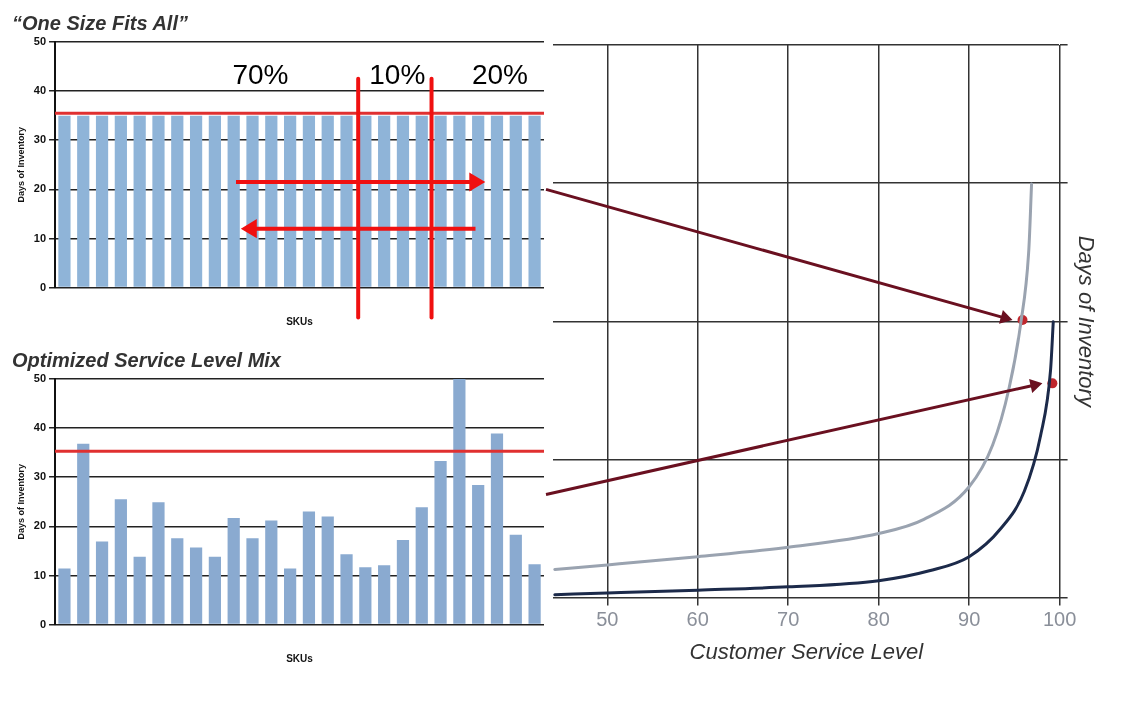 This screenshot has height=722, width=1122. What do you see at coordinates (788, 619) in the screenshot?
I see `x-tick-label: 70` at bounding box center [788, 619].